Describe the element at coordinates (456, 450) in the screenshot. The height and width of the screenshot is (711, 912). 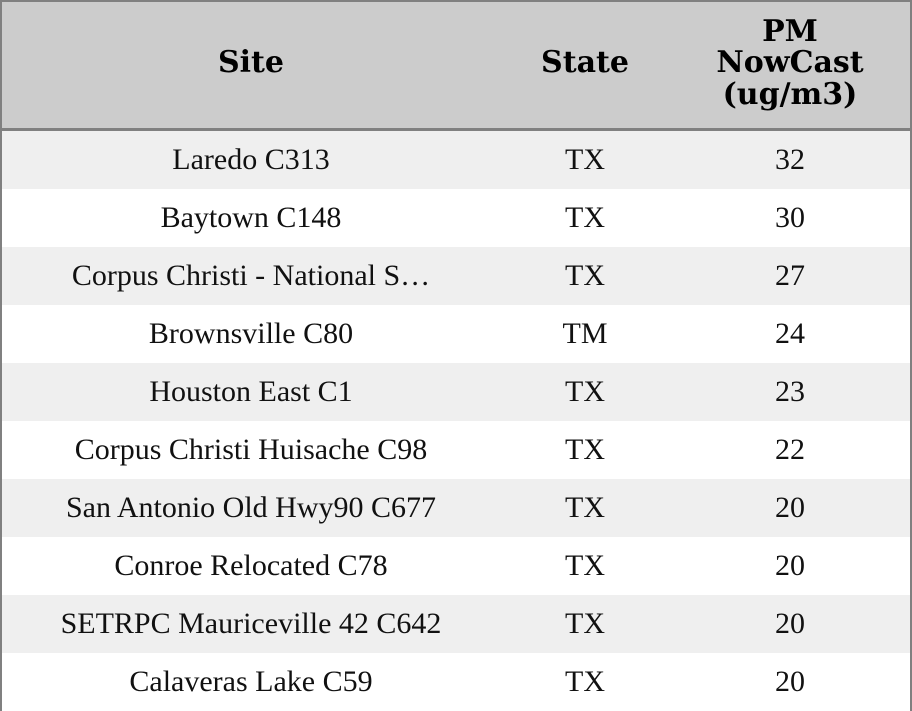
I see `table-row: Corpus Christi Huisache C98 TX 22` at that location.